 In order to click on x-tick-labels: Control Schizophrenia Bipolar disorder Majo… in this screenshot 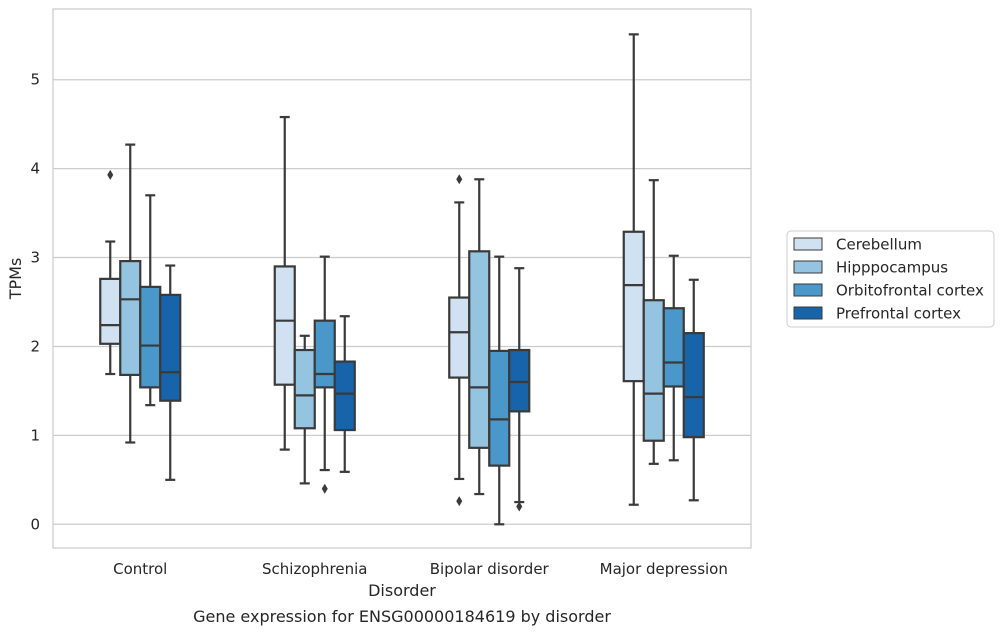, I will do `click(420, 569)`.